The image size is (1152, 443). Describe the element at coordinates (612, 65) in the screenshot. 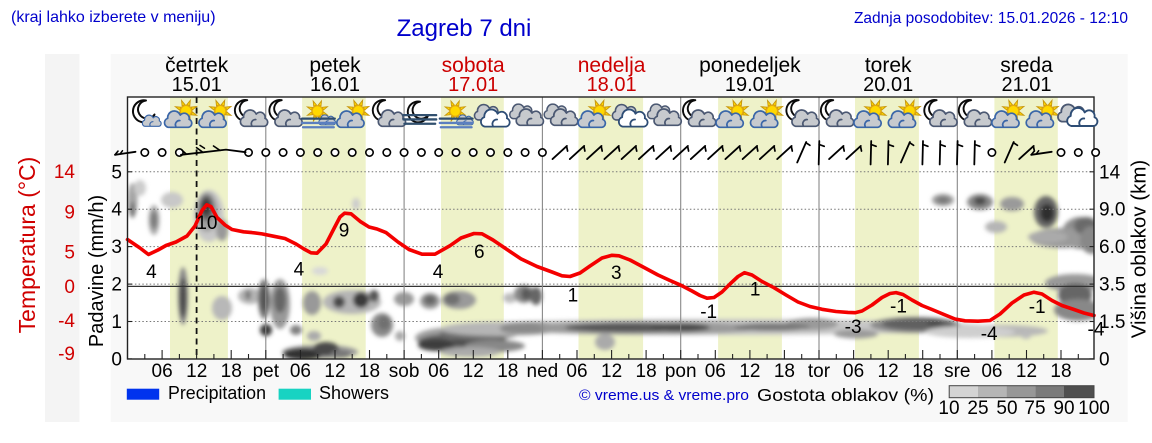

I see `svg-text: nedelja` at that location.